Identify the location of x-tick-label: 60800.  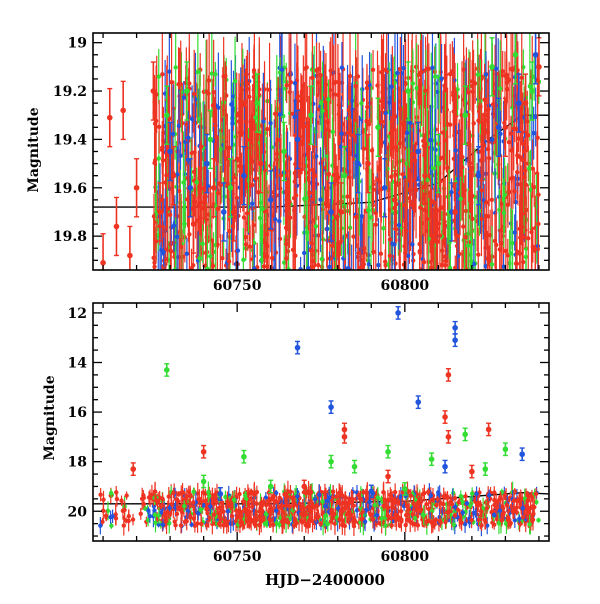
(404, 286).